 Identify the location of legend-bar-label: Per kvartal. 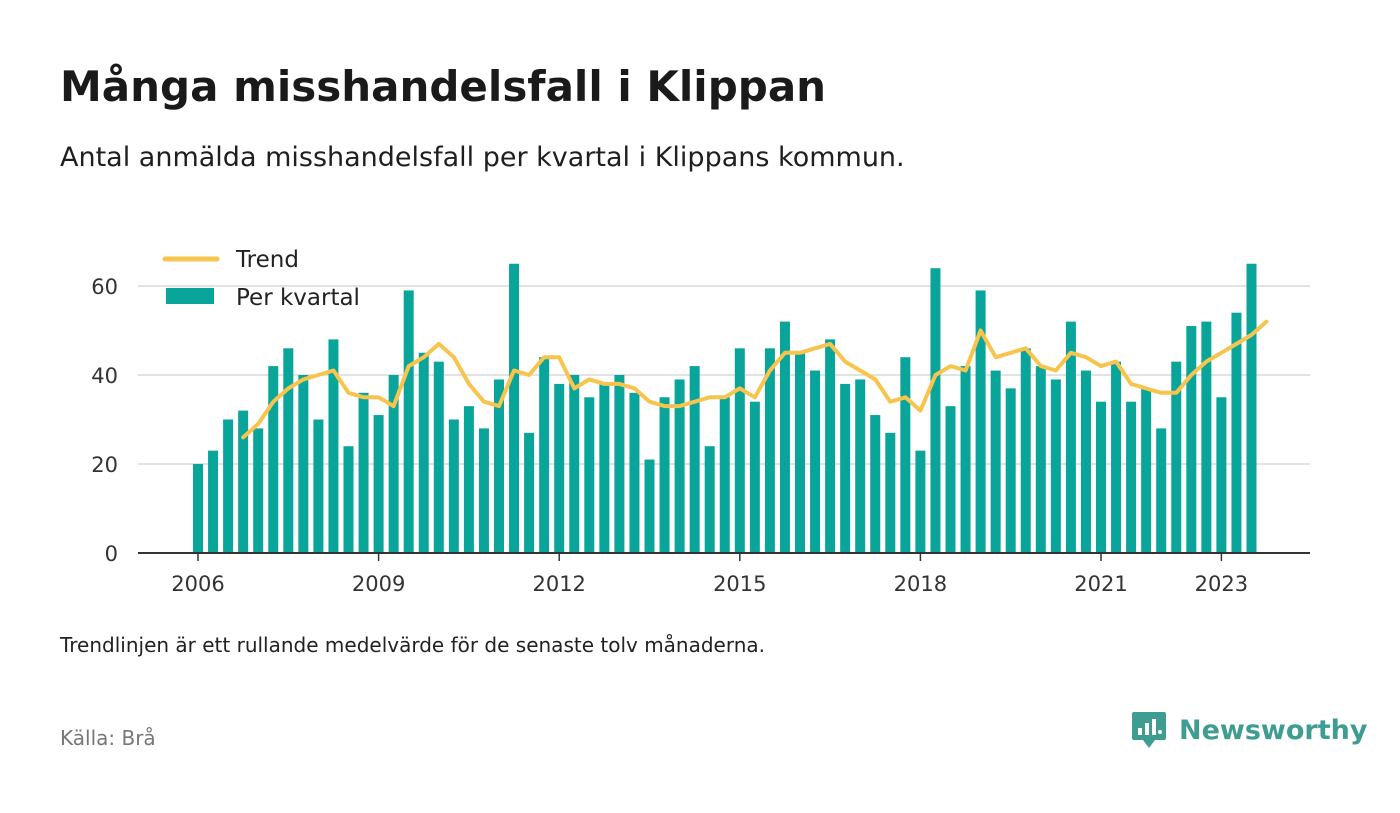
(298, 298).